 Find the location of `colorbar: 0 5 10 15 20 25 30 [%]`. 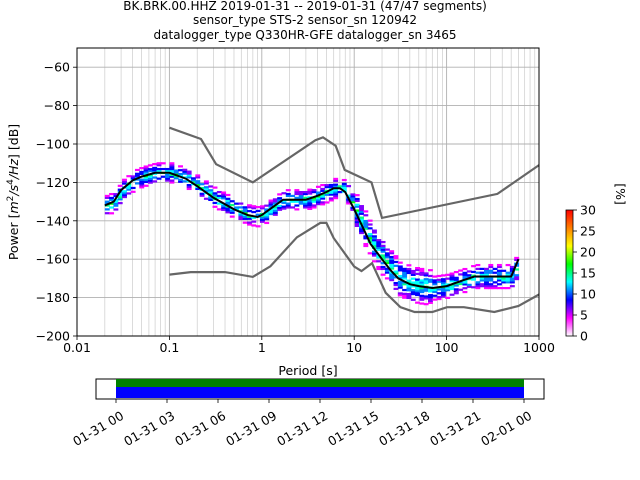

colorbar: 0 5 10 15 20 25 30 [%] is located at coordinates (596, 263).